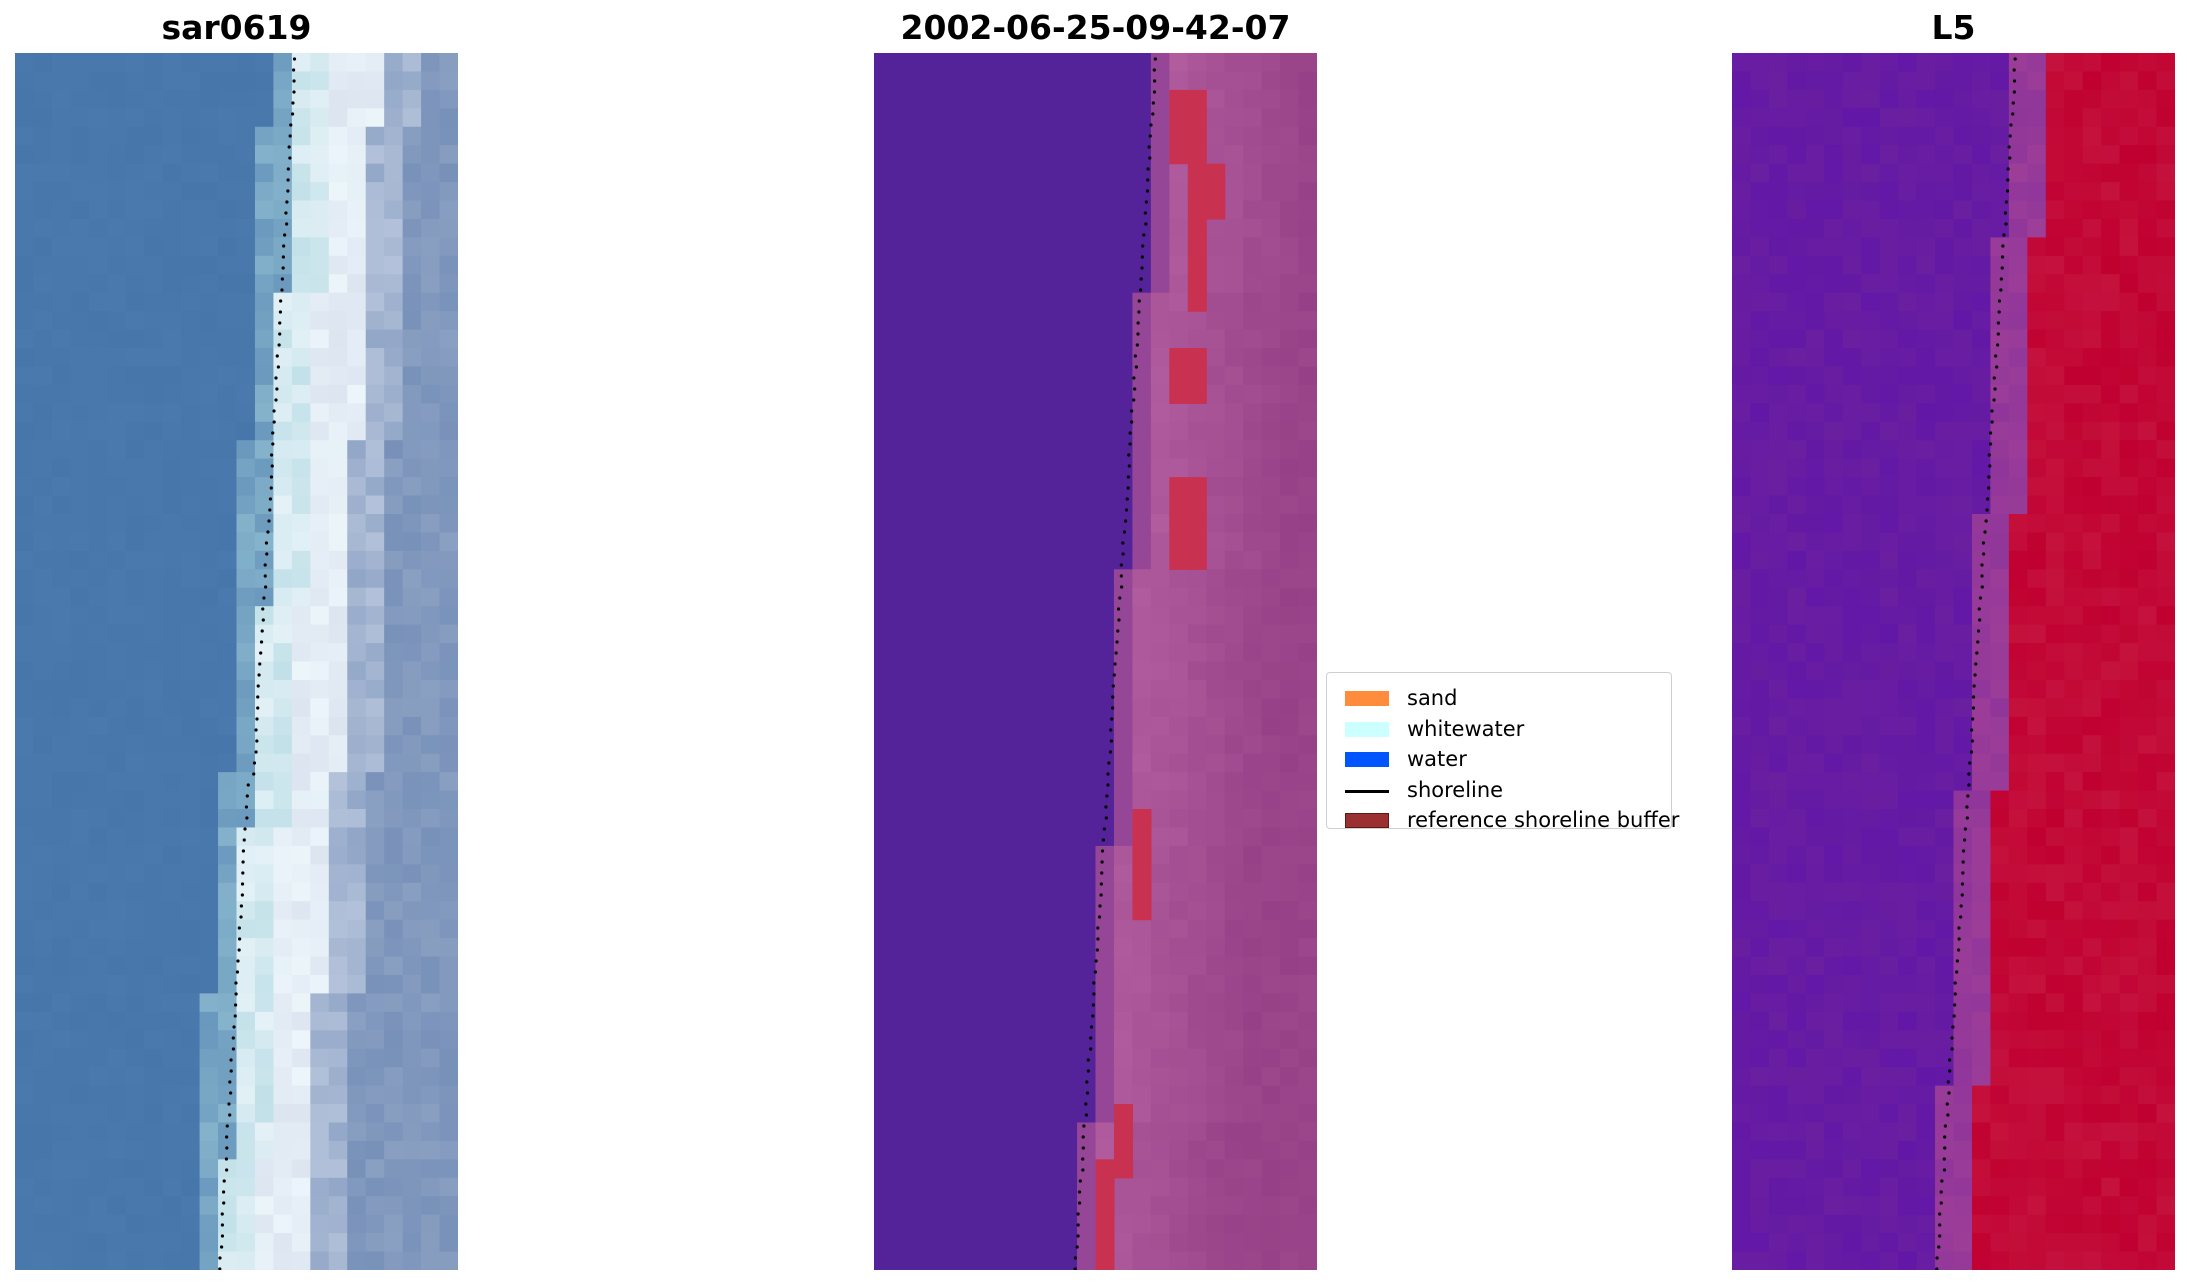 The image size is (2187, 1283). What do you see at coordinates (1455, 789) in the screenshot?
I see `legend-label: shoreline` at bounding box center [1455, 789].